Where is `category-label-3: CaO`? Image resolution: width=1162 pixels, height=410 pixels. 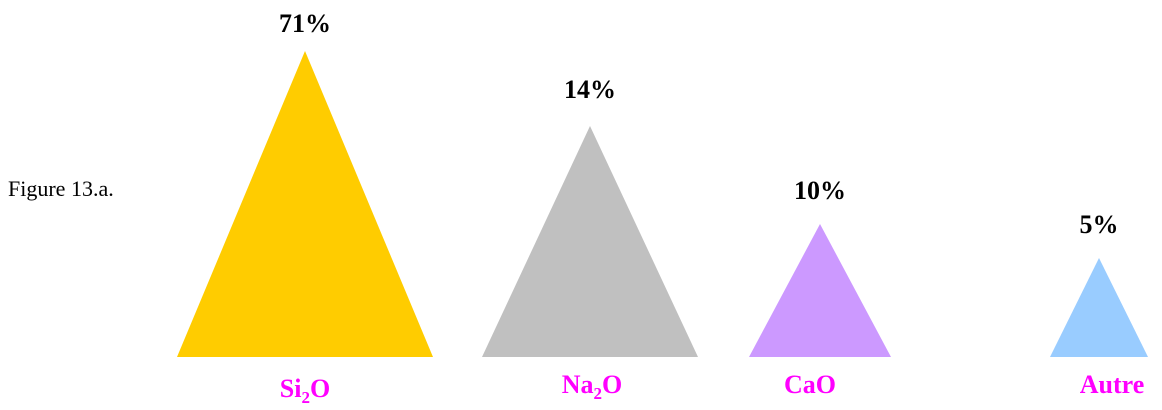
category-label-3: CaO is located at coordinates (810, 384).